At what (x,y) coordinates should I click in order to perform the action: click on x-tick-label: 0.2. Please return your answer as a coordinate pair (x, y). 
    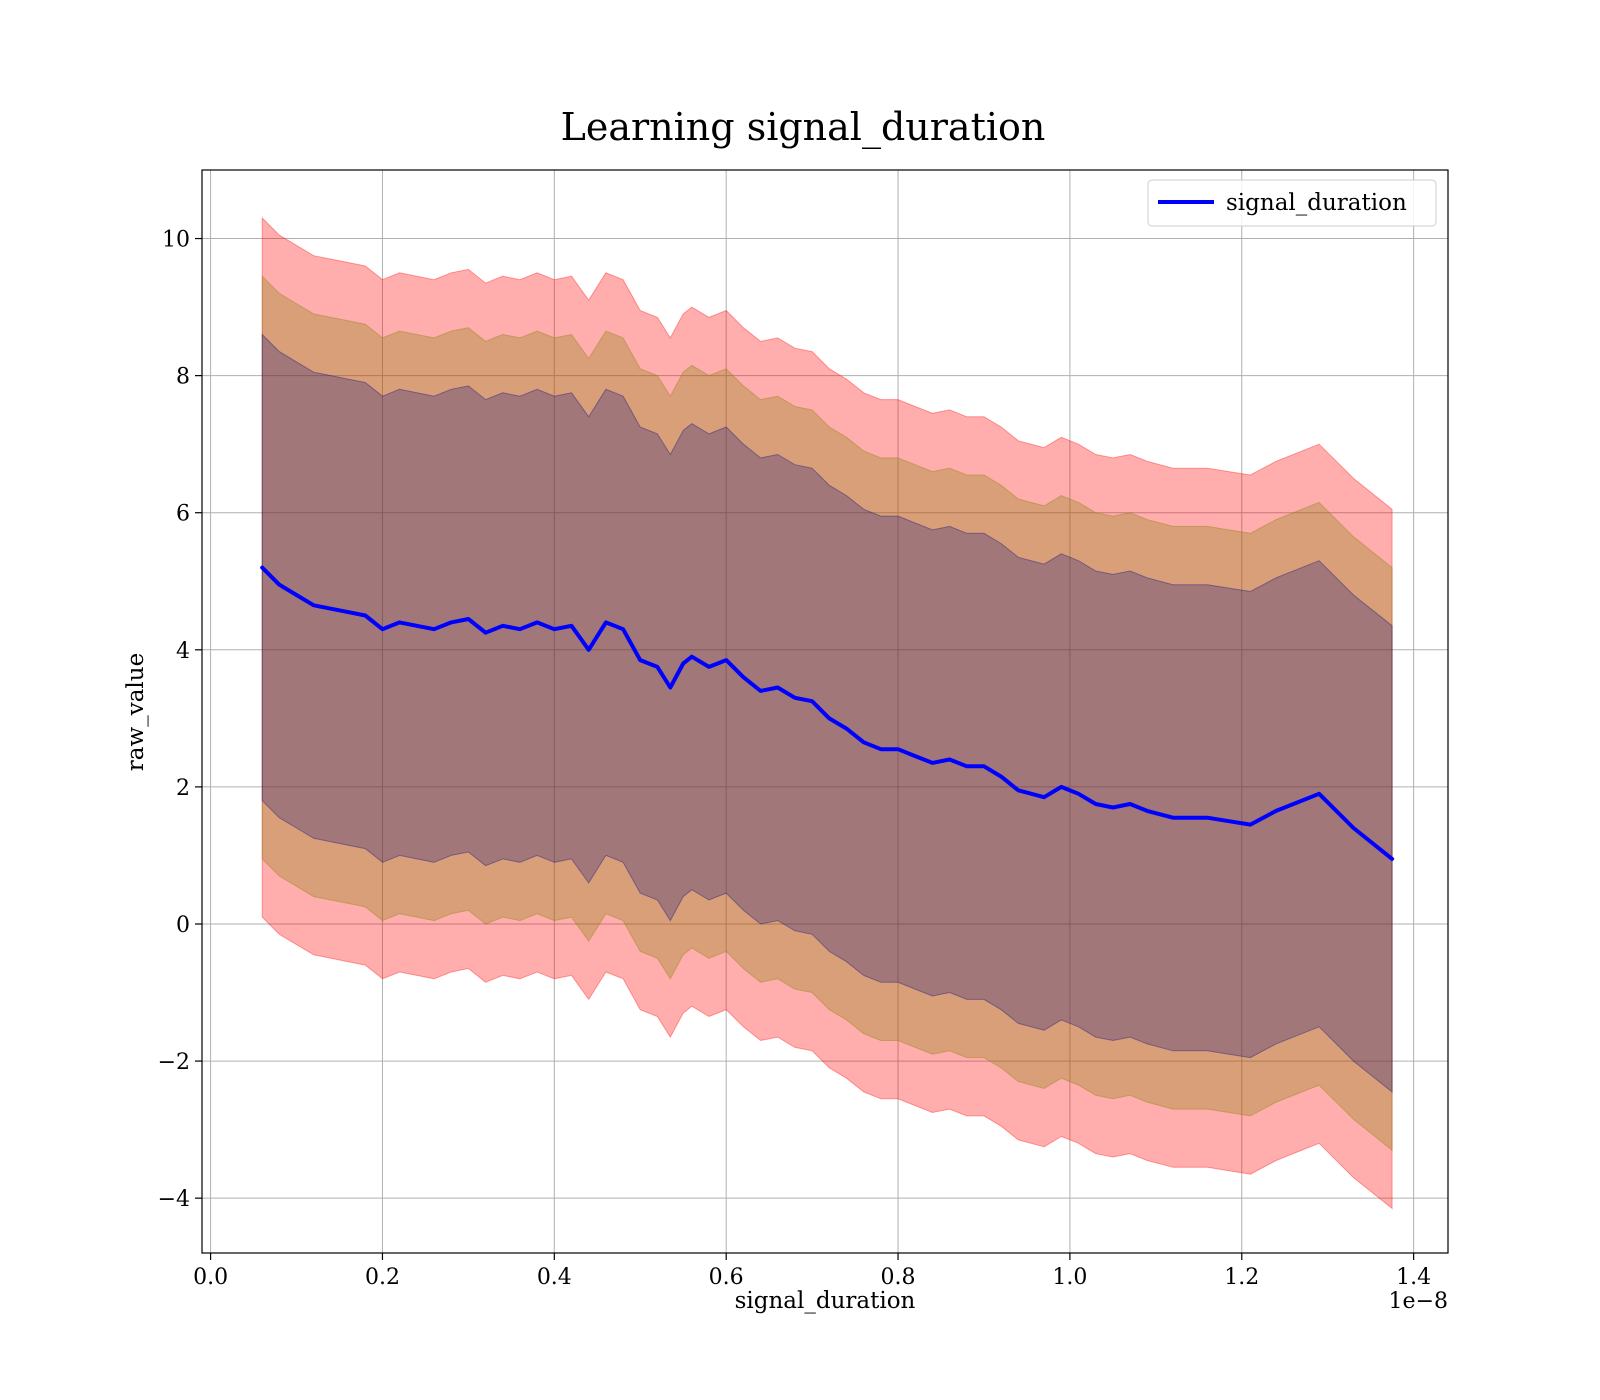
    Looking at the image, I should click on (382, 1277).